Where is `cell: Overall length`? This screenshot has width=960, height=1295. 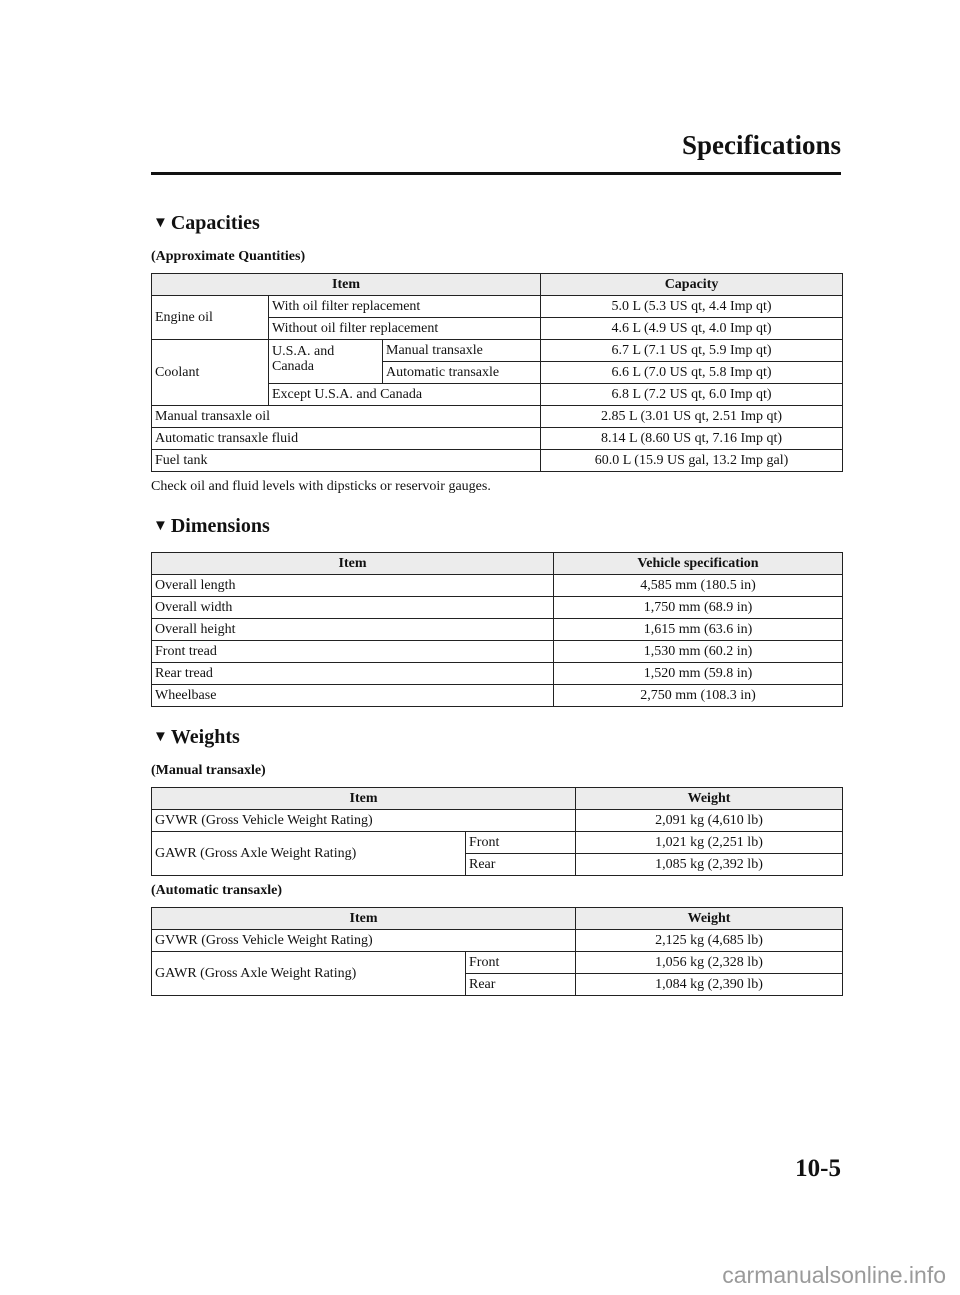
cell: Overall length is located at coordinates (352, 585).